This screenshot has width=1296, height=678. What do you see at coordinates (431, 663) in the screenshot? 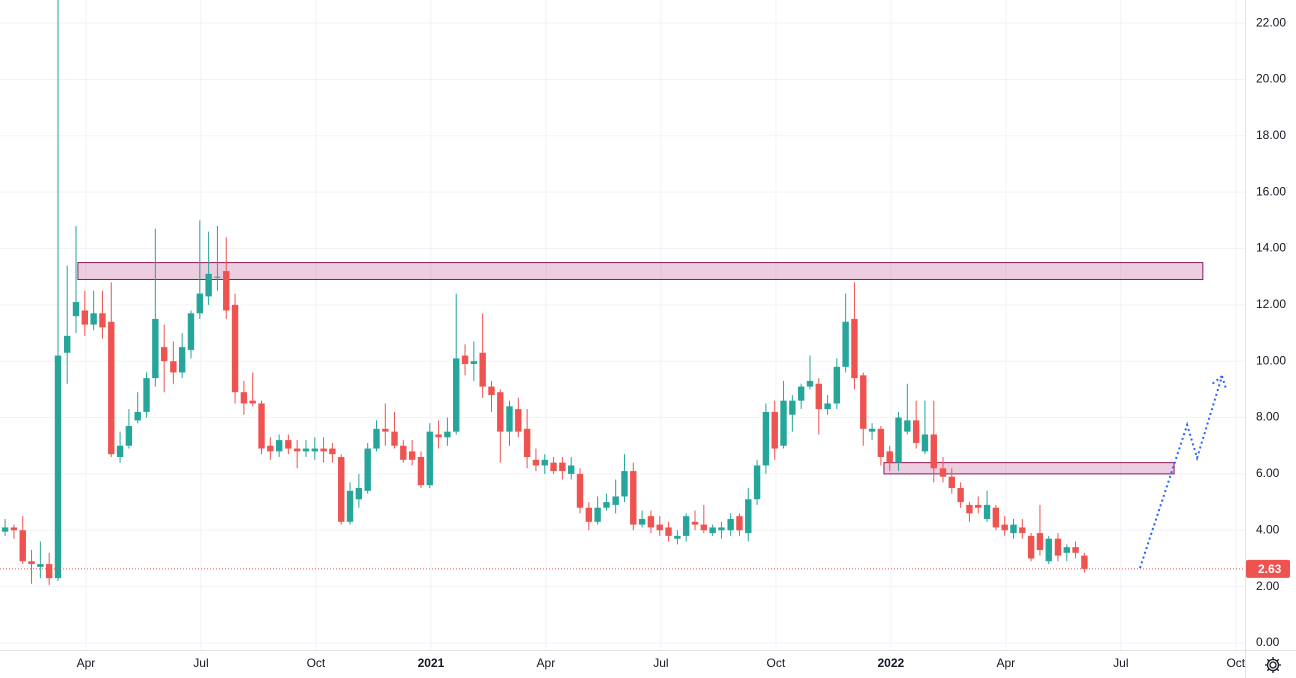
I see `x-tick-label: 2021` at bounding box center [431, 663].